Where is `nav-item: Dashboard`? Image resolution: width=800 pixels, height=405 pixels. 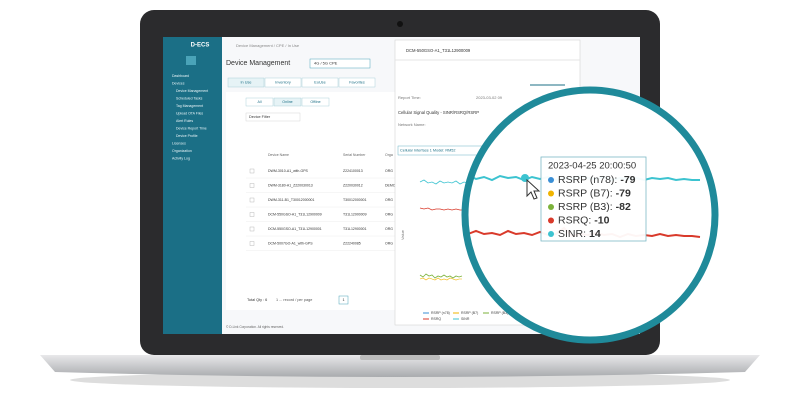 nav-item: Dashboard is located at coordinates (180, 76).